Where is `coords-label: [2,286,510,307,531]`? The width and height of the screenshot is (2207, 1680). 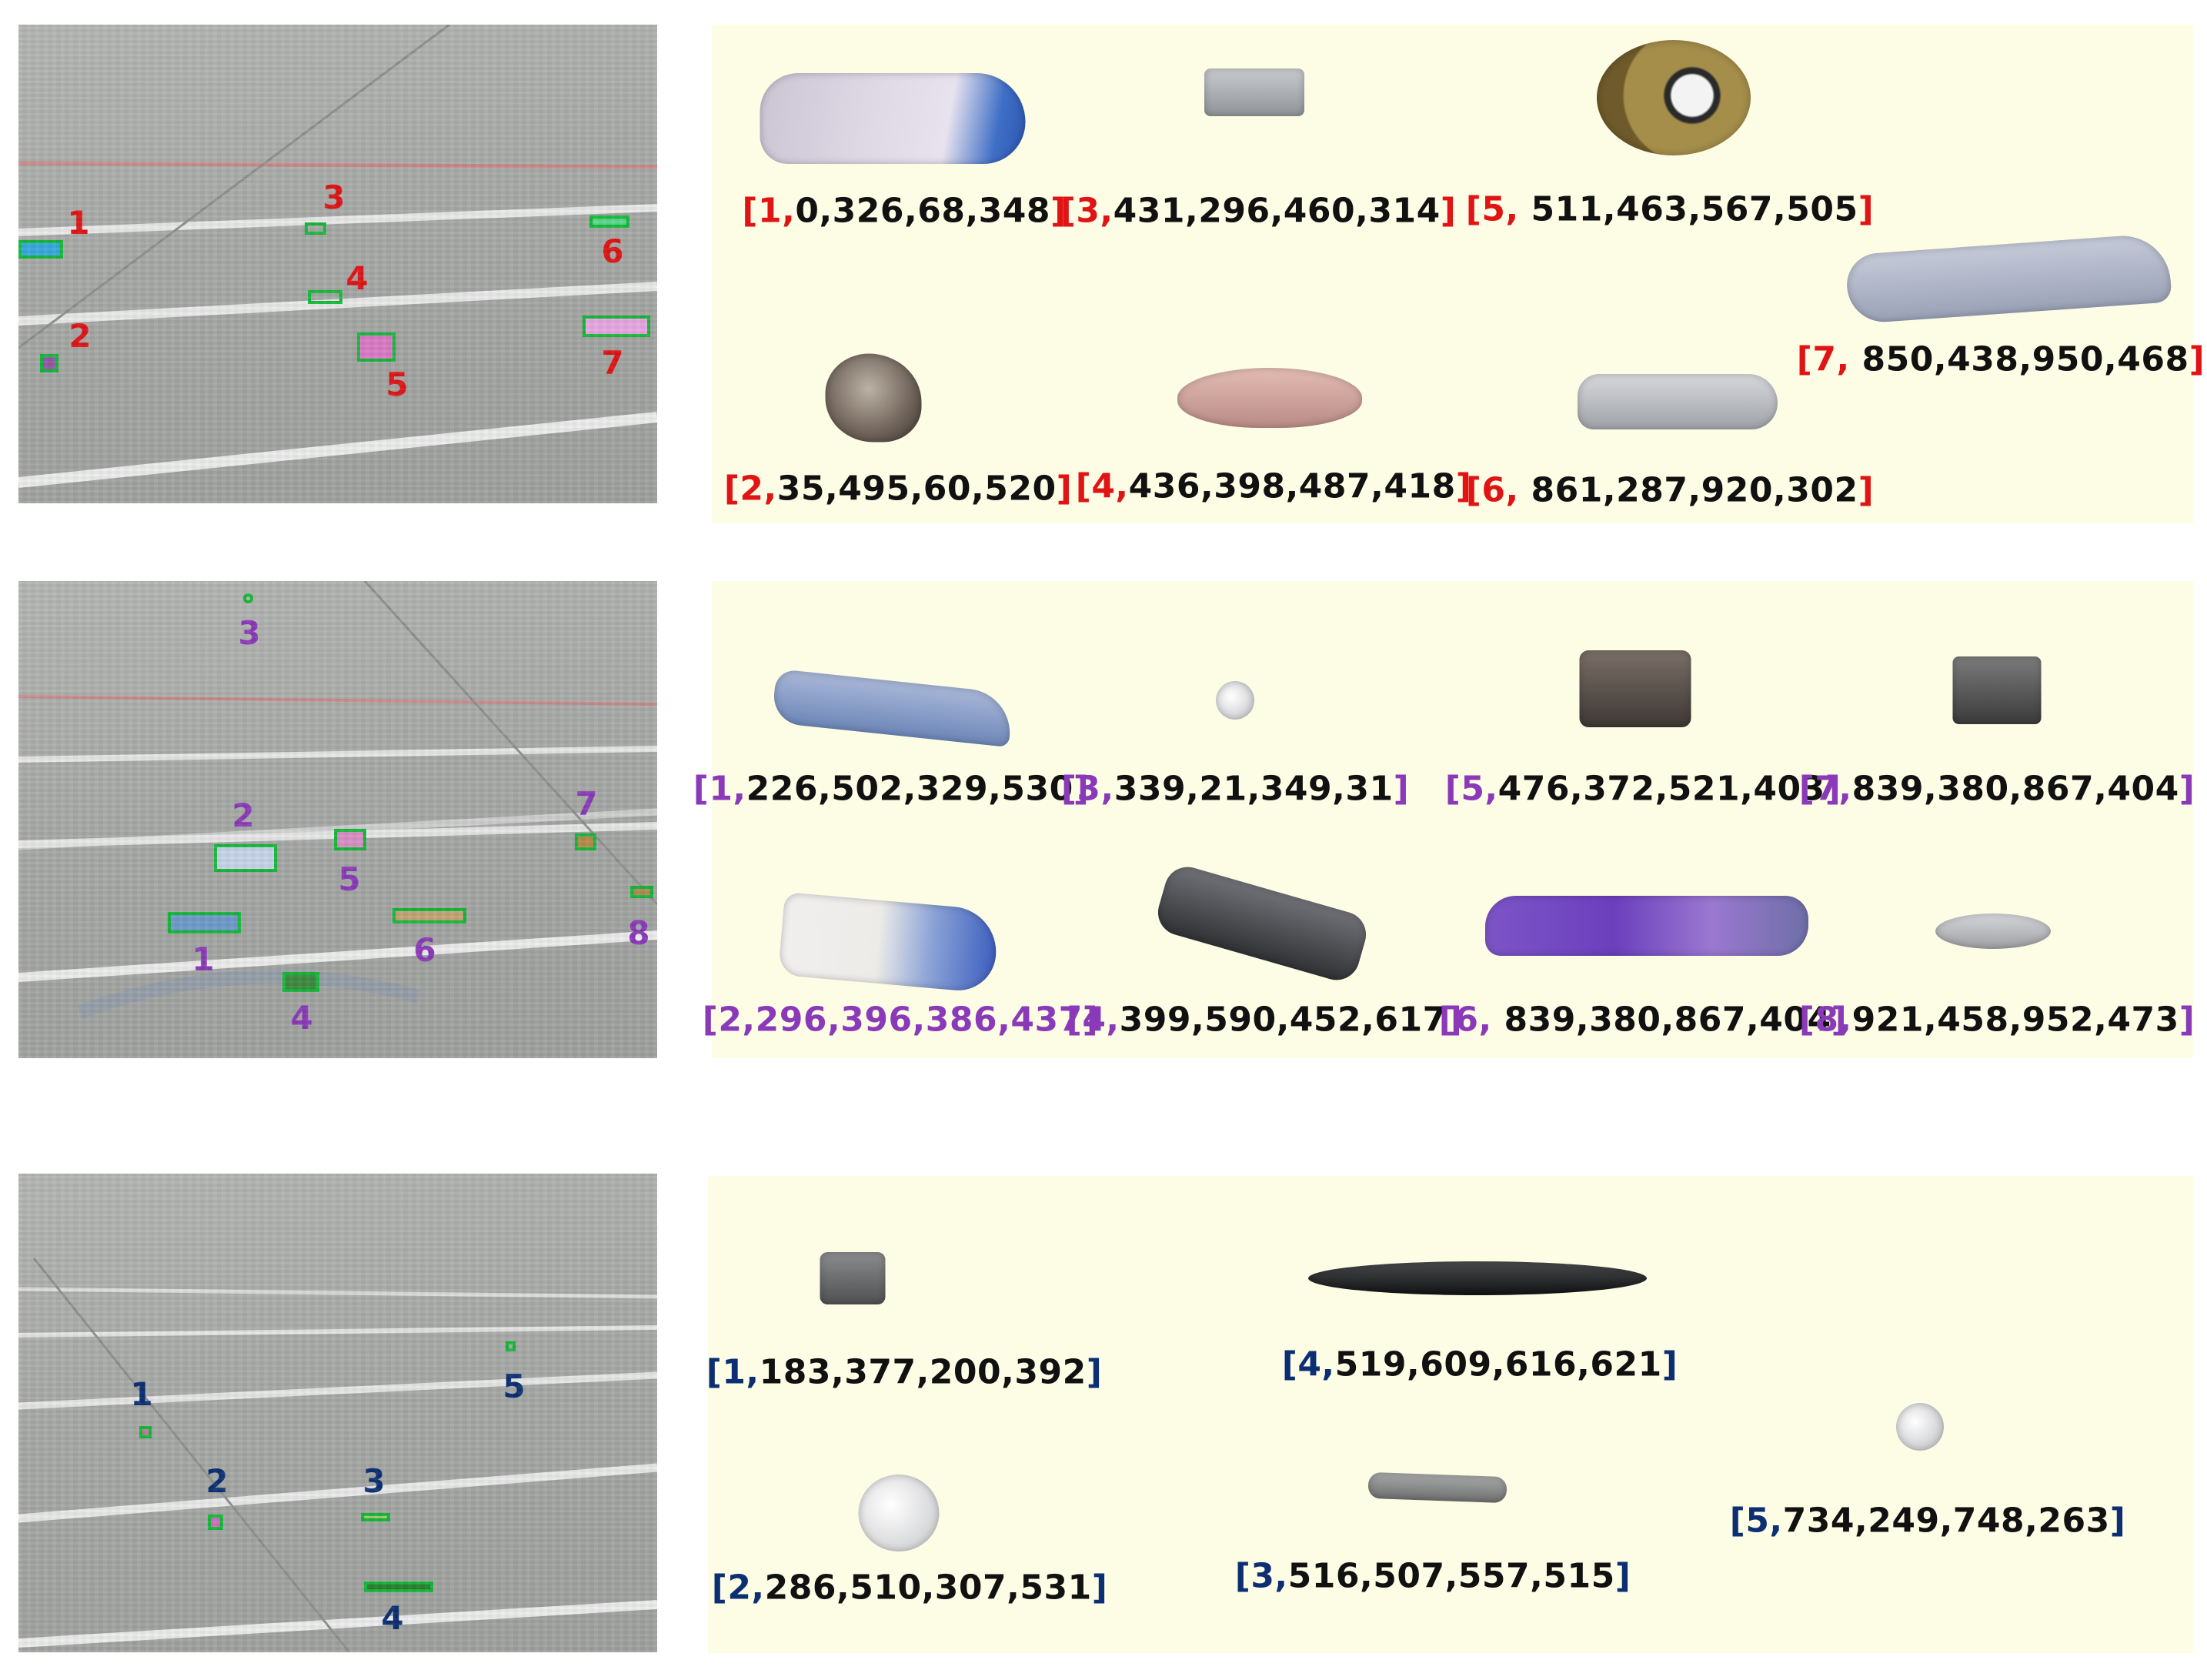
coords-label: [2,286,510,307,531] is located at coordinates (910, 1588).